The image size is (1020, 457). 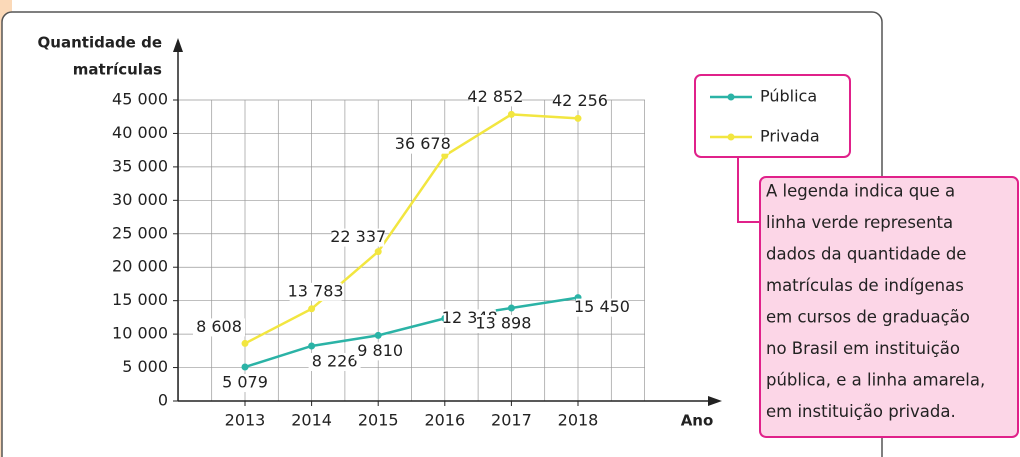 I want to click on data-label: 9 810, so click(x=380, y=350).